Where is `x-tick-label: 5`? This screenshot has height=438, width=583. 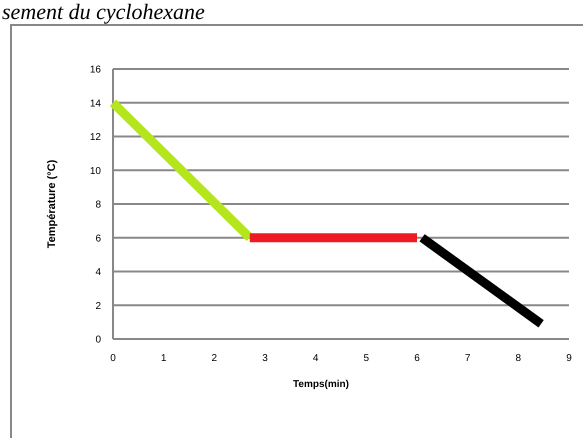
x-tick-label: 5 is located at coordinates (367, 358).